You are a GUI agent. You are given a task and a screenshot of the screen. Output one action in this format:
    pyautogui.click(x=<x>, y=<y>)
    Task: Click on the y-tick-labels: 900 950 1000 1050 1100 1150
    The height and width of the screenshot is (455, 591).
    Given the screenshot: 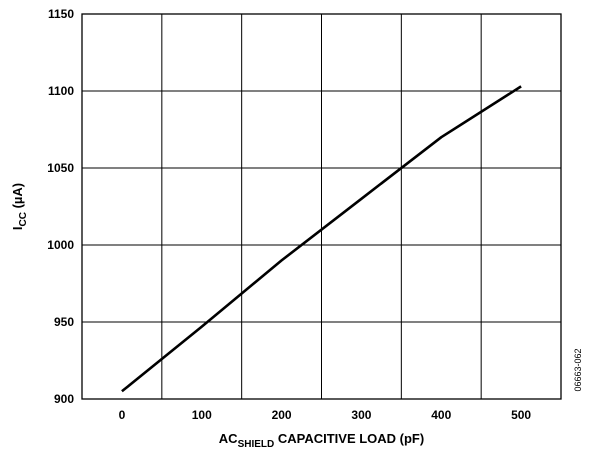 What is the action you would take?
    pyautogui.click(x=60, y=206)
    